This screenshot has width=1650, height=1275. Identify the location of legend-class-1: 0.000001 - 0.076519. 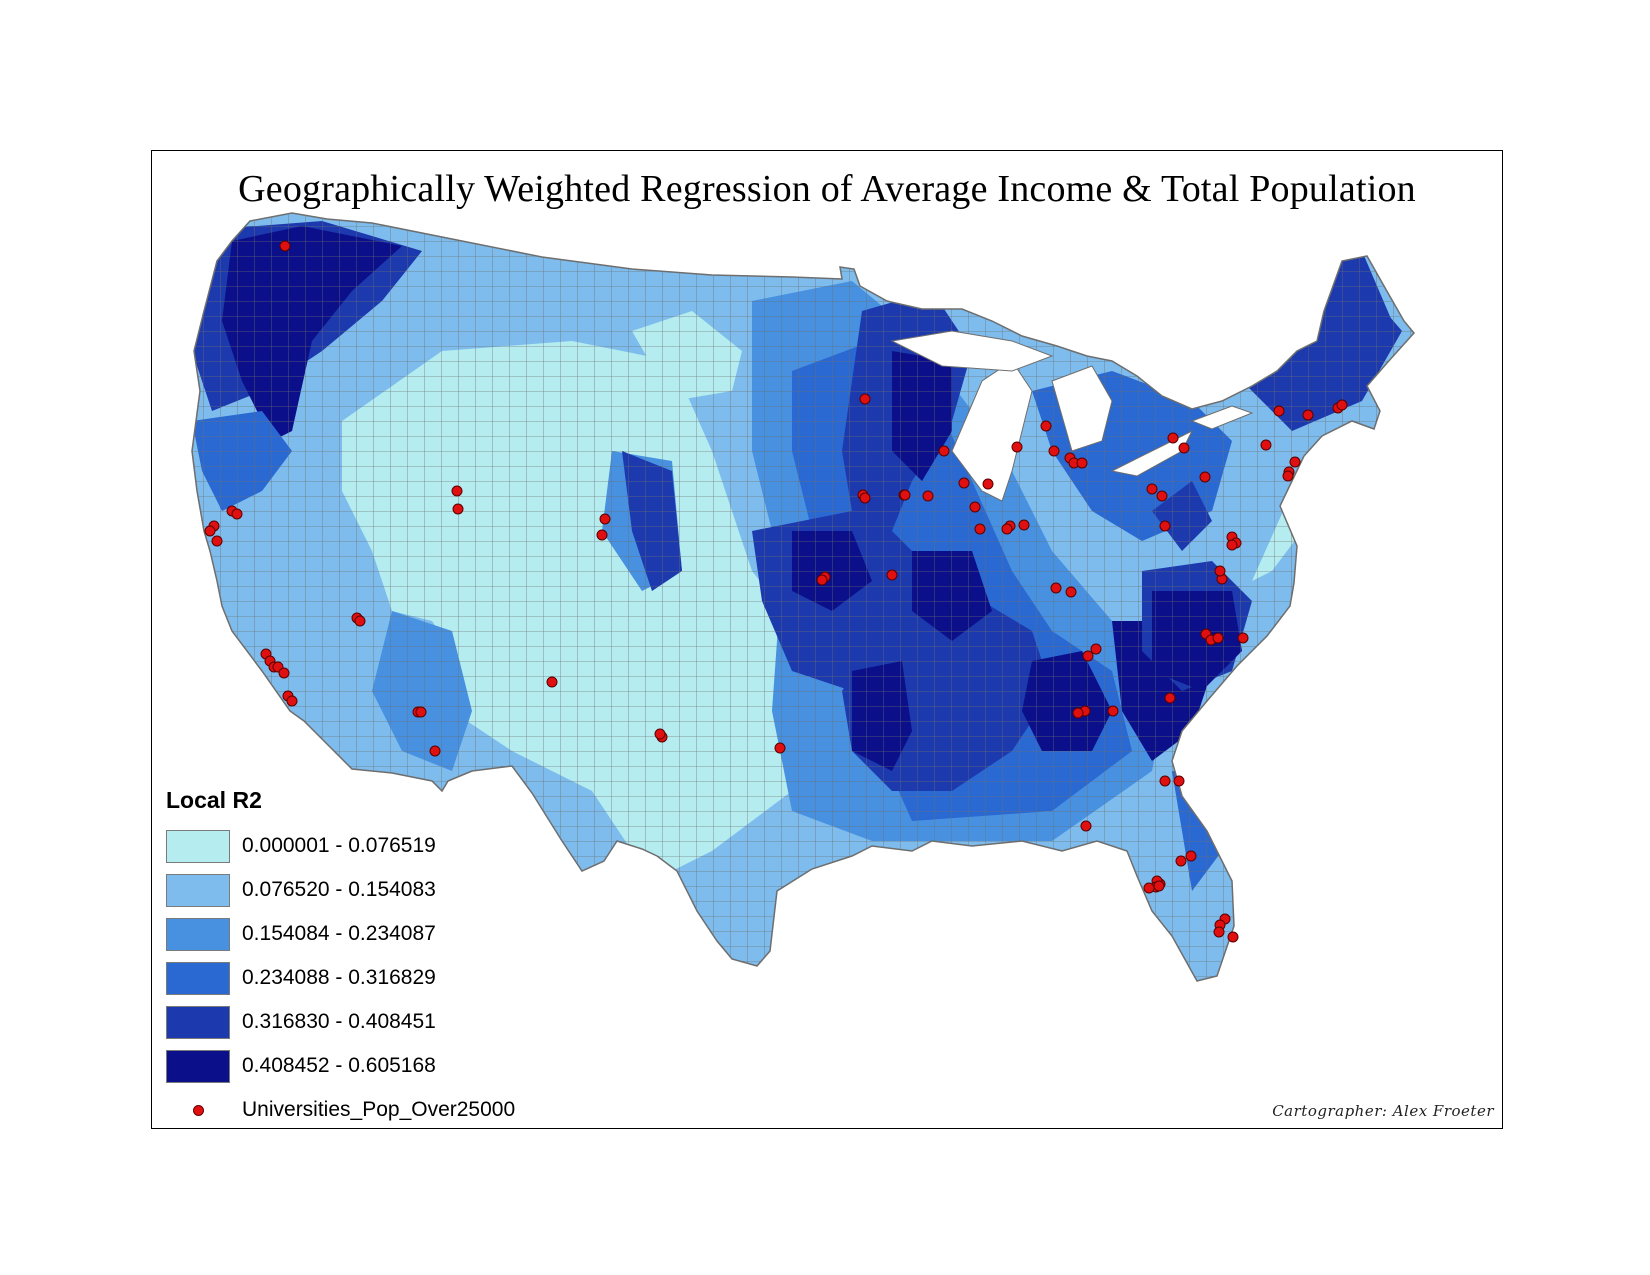
(376, 846).